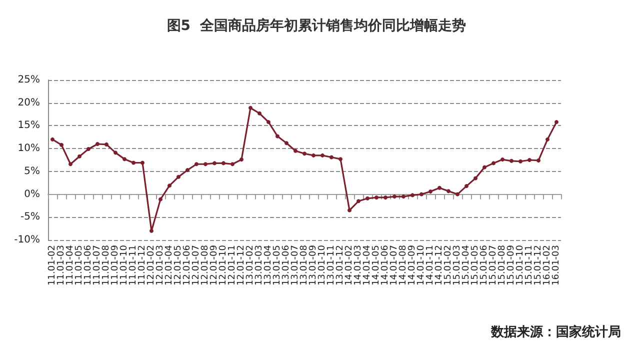  Describe the element at coordinates (233, 265) in the screenshot. I see `x-tick-label: 12.01-11` at that location.